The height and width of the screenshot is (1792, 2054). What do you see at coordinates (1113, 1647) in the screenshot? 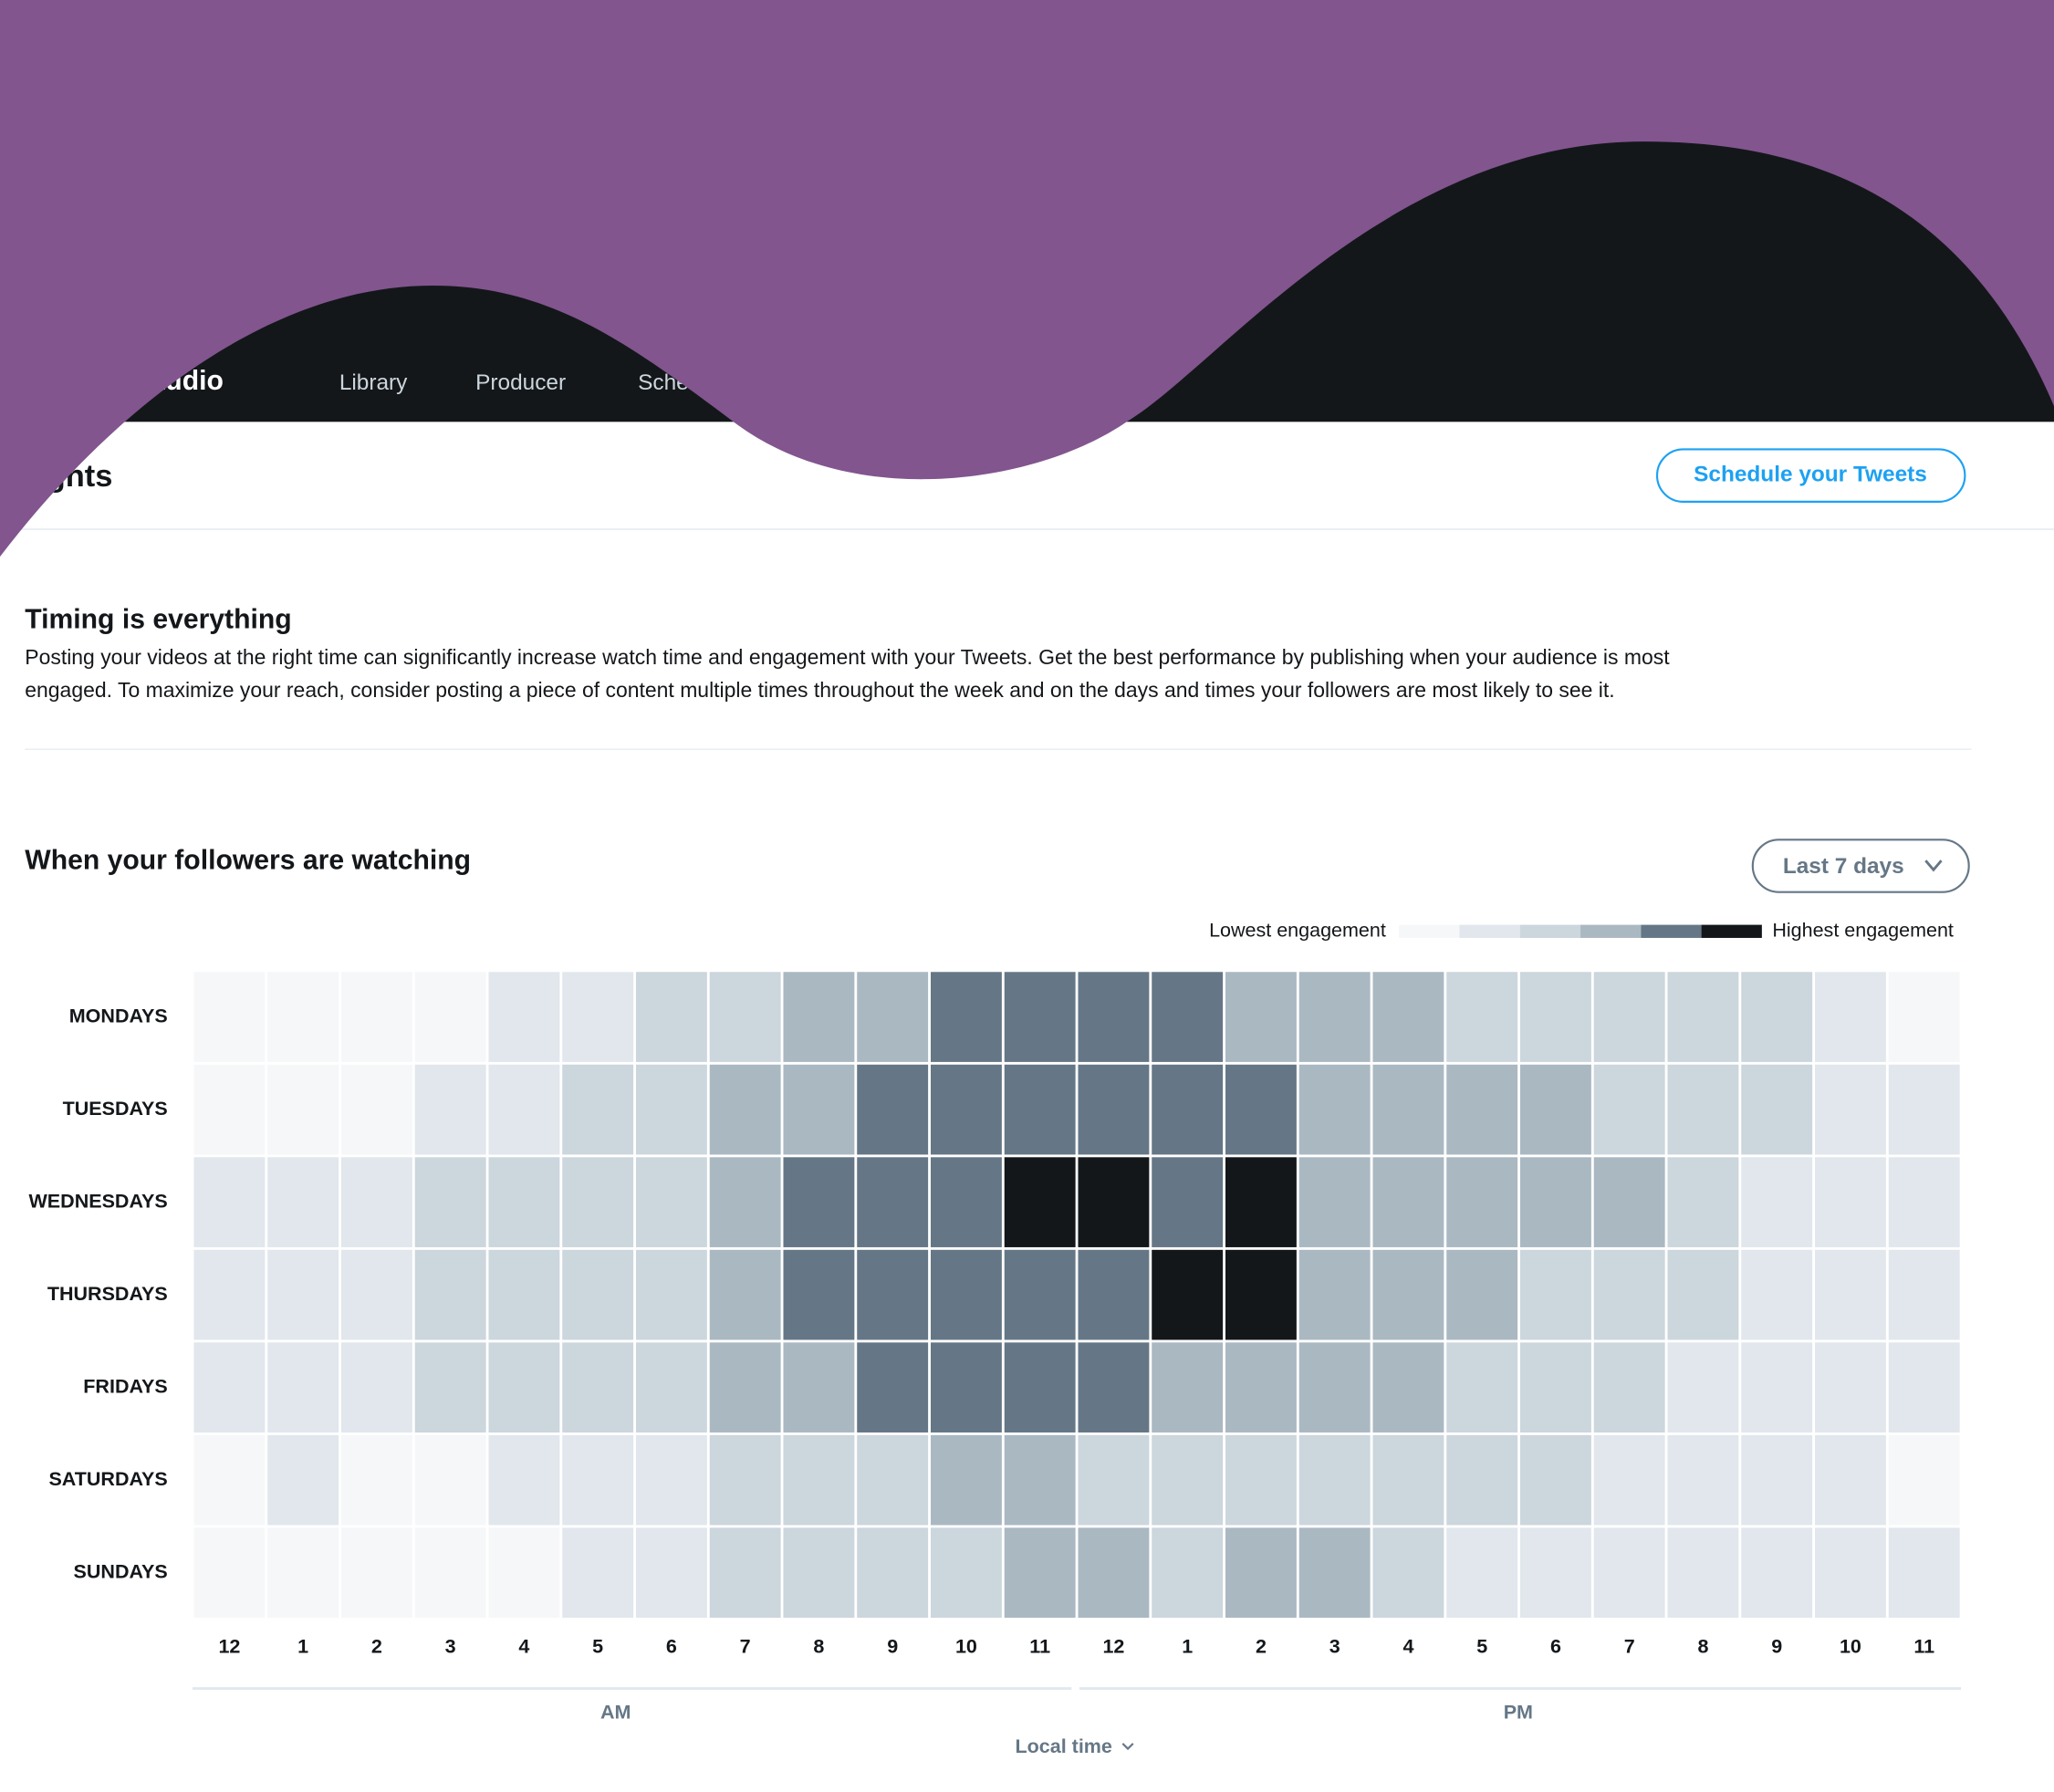
I see `hour-label: 12` at bounding box center [1113, 1647].